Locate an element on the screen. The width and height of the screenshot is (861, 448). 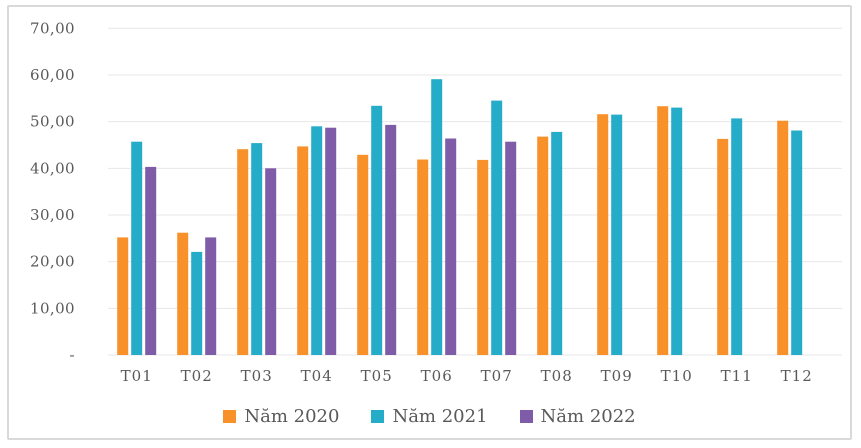
y-axis-tick-label: 50,00 is located at coordinates (52, 122).